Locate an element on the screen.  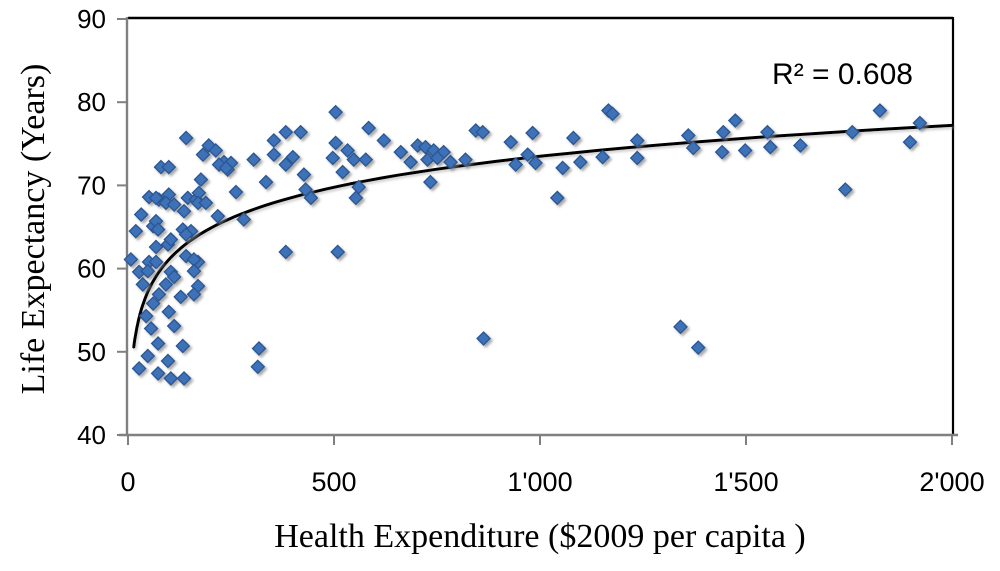
x-tick-label: 0 is located at coordinates (127, 482).